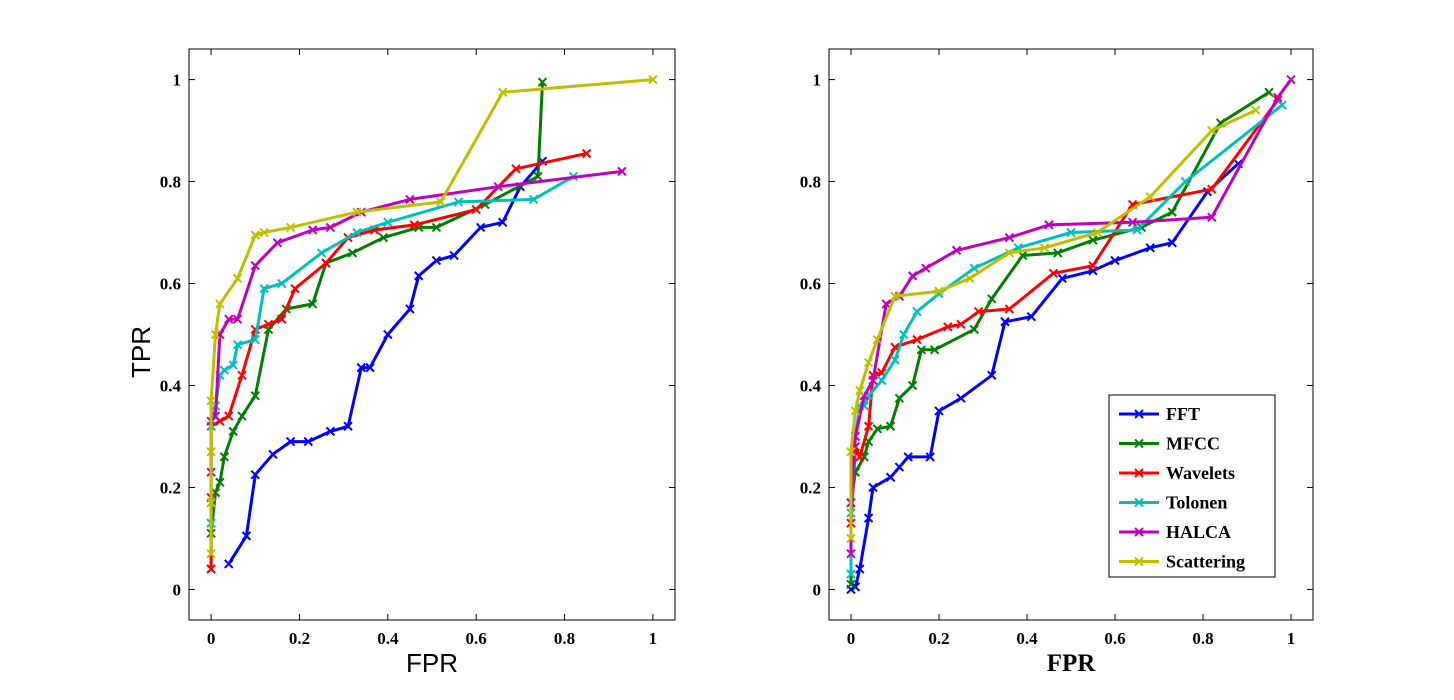 The width and height of the screenshot is (1454, 700). What do you see at coordinates (1198, 532) in the screenshot?
I see `legend-label-halca: HALCA` at bounding box center [1198, 532].